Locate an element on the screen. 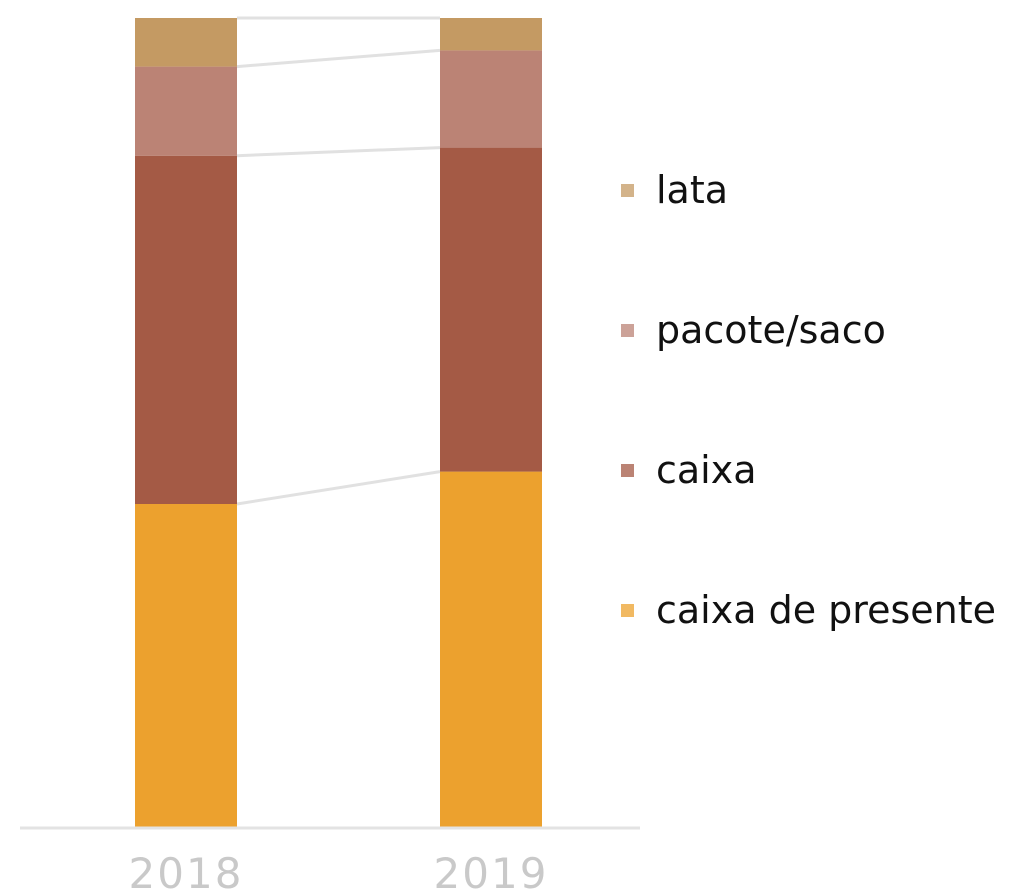 The width and height of the screenshot is (1030, 895). x-tick-label: 2018 is located at coordinates (186, 872).